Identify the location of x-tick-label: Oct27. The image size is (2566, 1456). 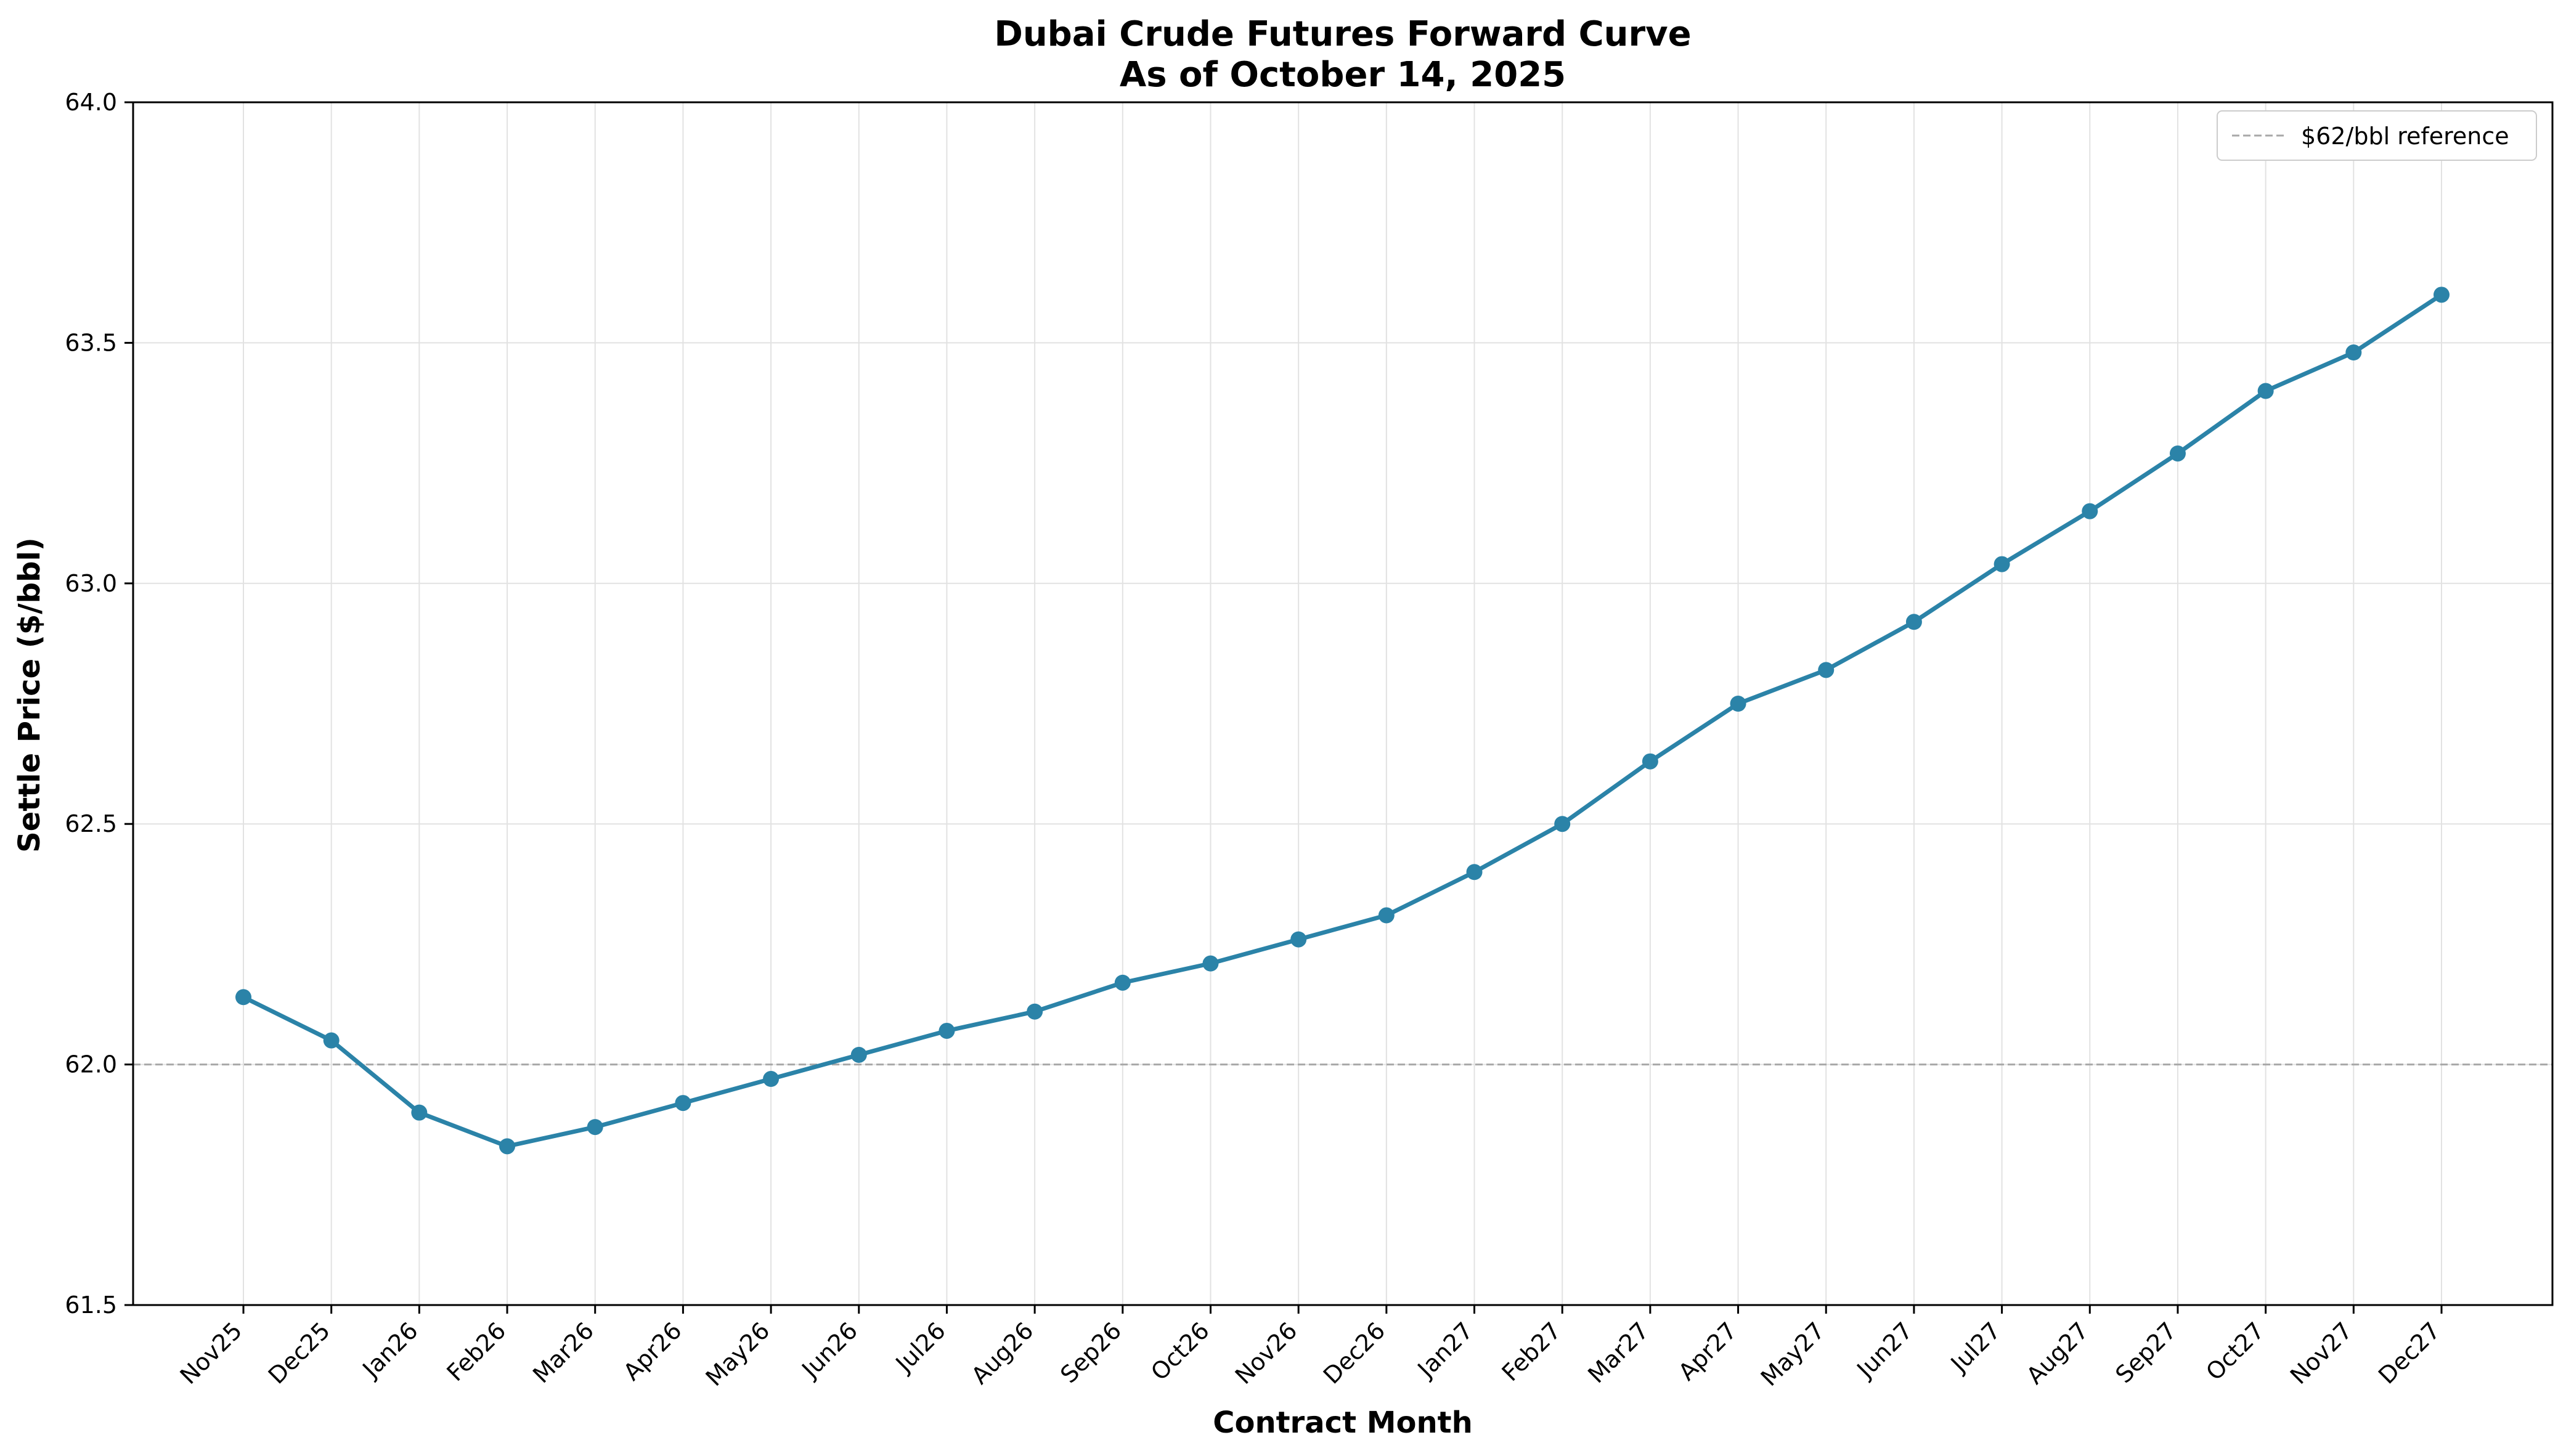
(2235, 1351).